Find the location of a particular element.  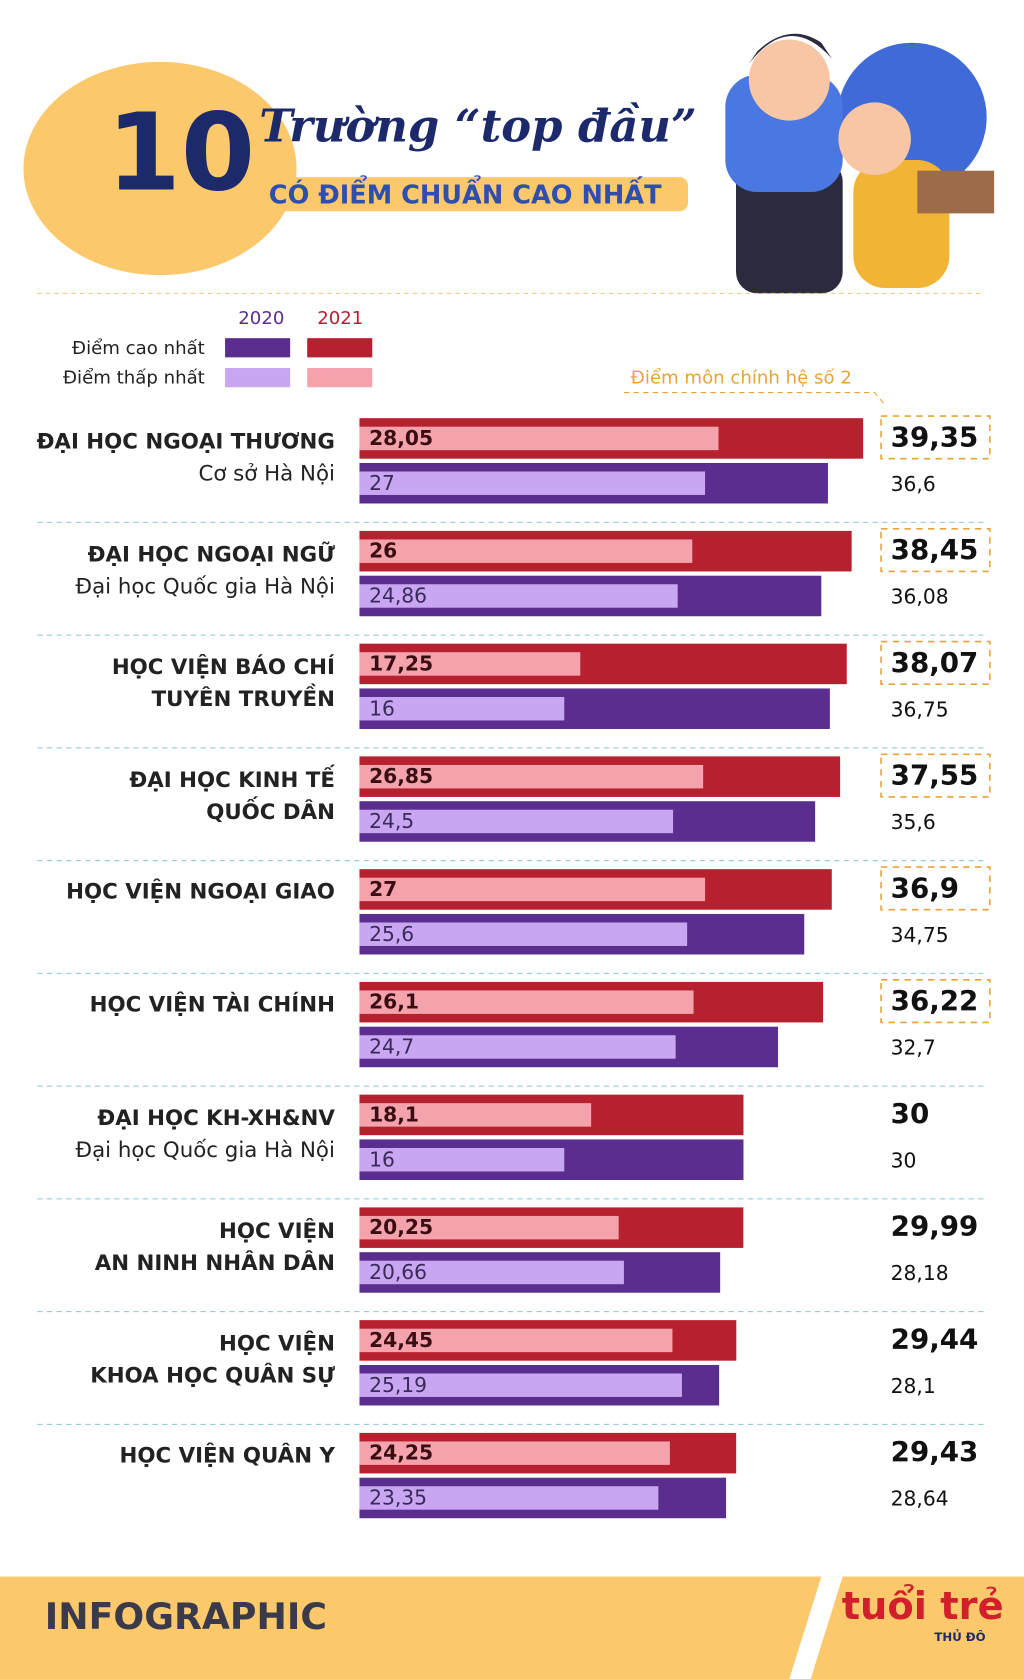

footer-stripe is located at coordinates (816, 1627).